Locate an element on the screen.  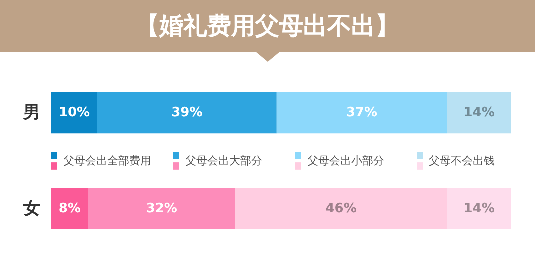
data-label: 32% is located at coordinates (162, 208).